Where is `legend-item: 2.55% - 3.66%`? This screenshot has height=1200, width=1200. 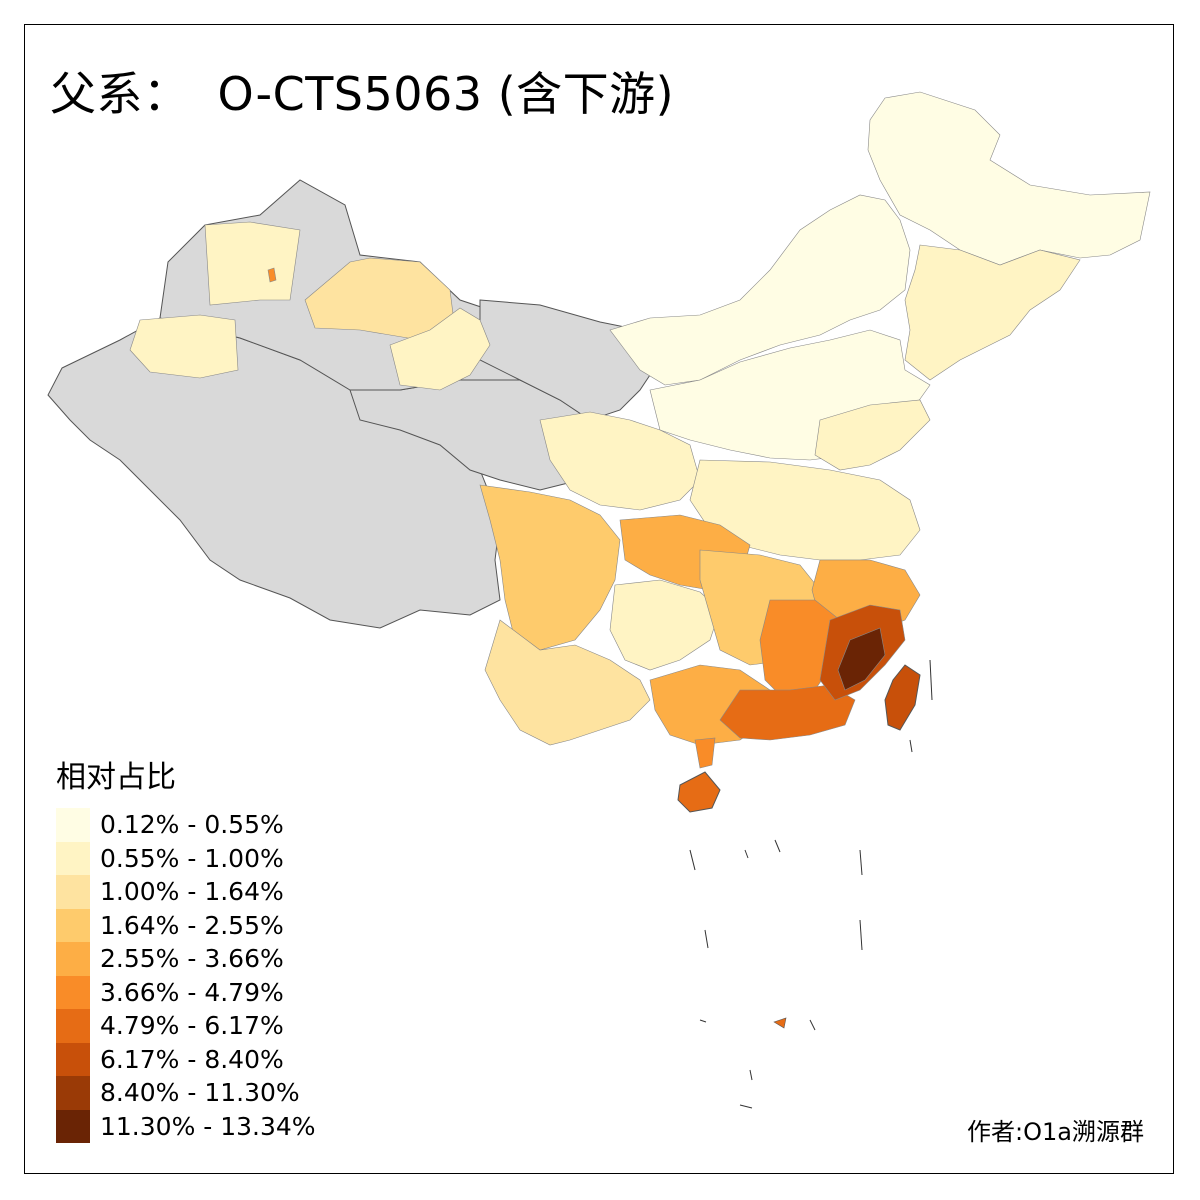 legend-item: 2.55% - 3.66% is located at coordinates (186, 959).